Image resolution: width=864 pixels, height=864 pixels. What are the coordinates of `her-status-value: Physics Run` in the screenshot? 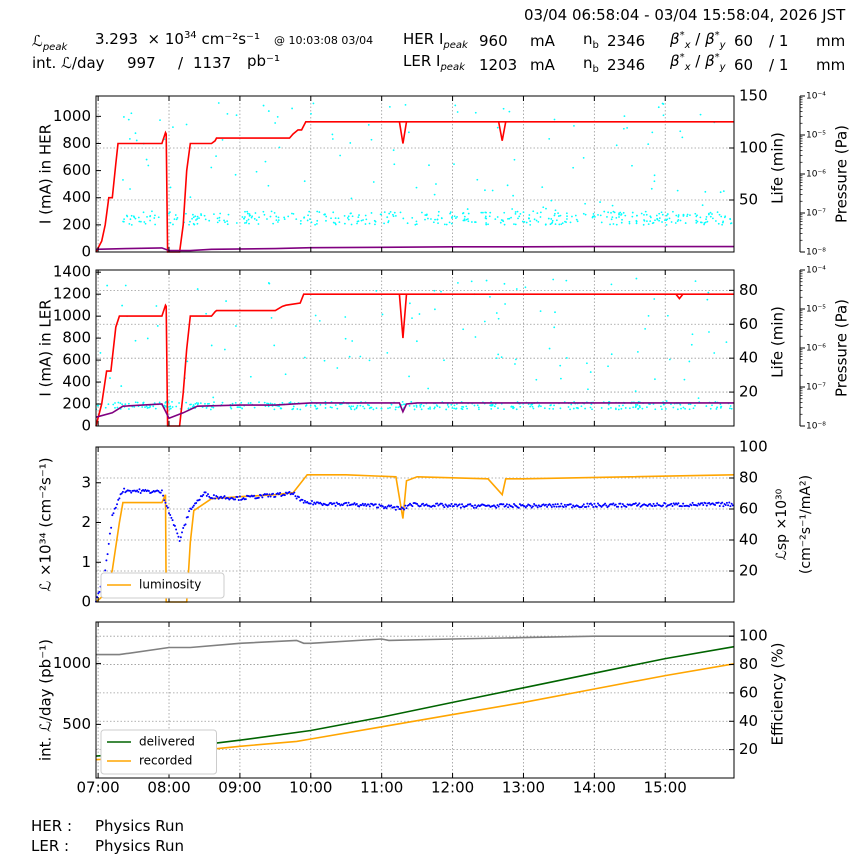 It's located at (140, 826).